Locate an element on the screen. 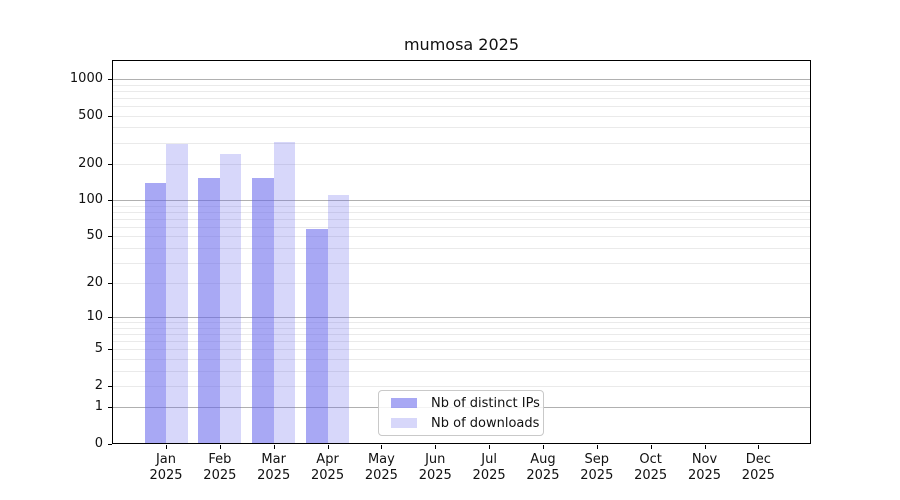 Image resolution: width=900 pixels, height=500 pixels. legend-item-ips: Nb of distinct IPs is located at coordinates (462, 403).